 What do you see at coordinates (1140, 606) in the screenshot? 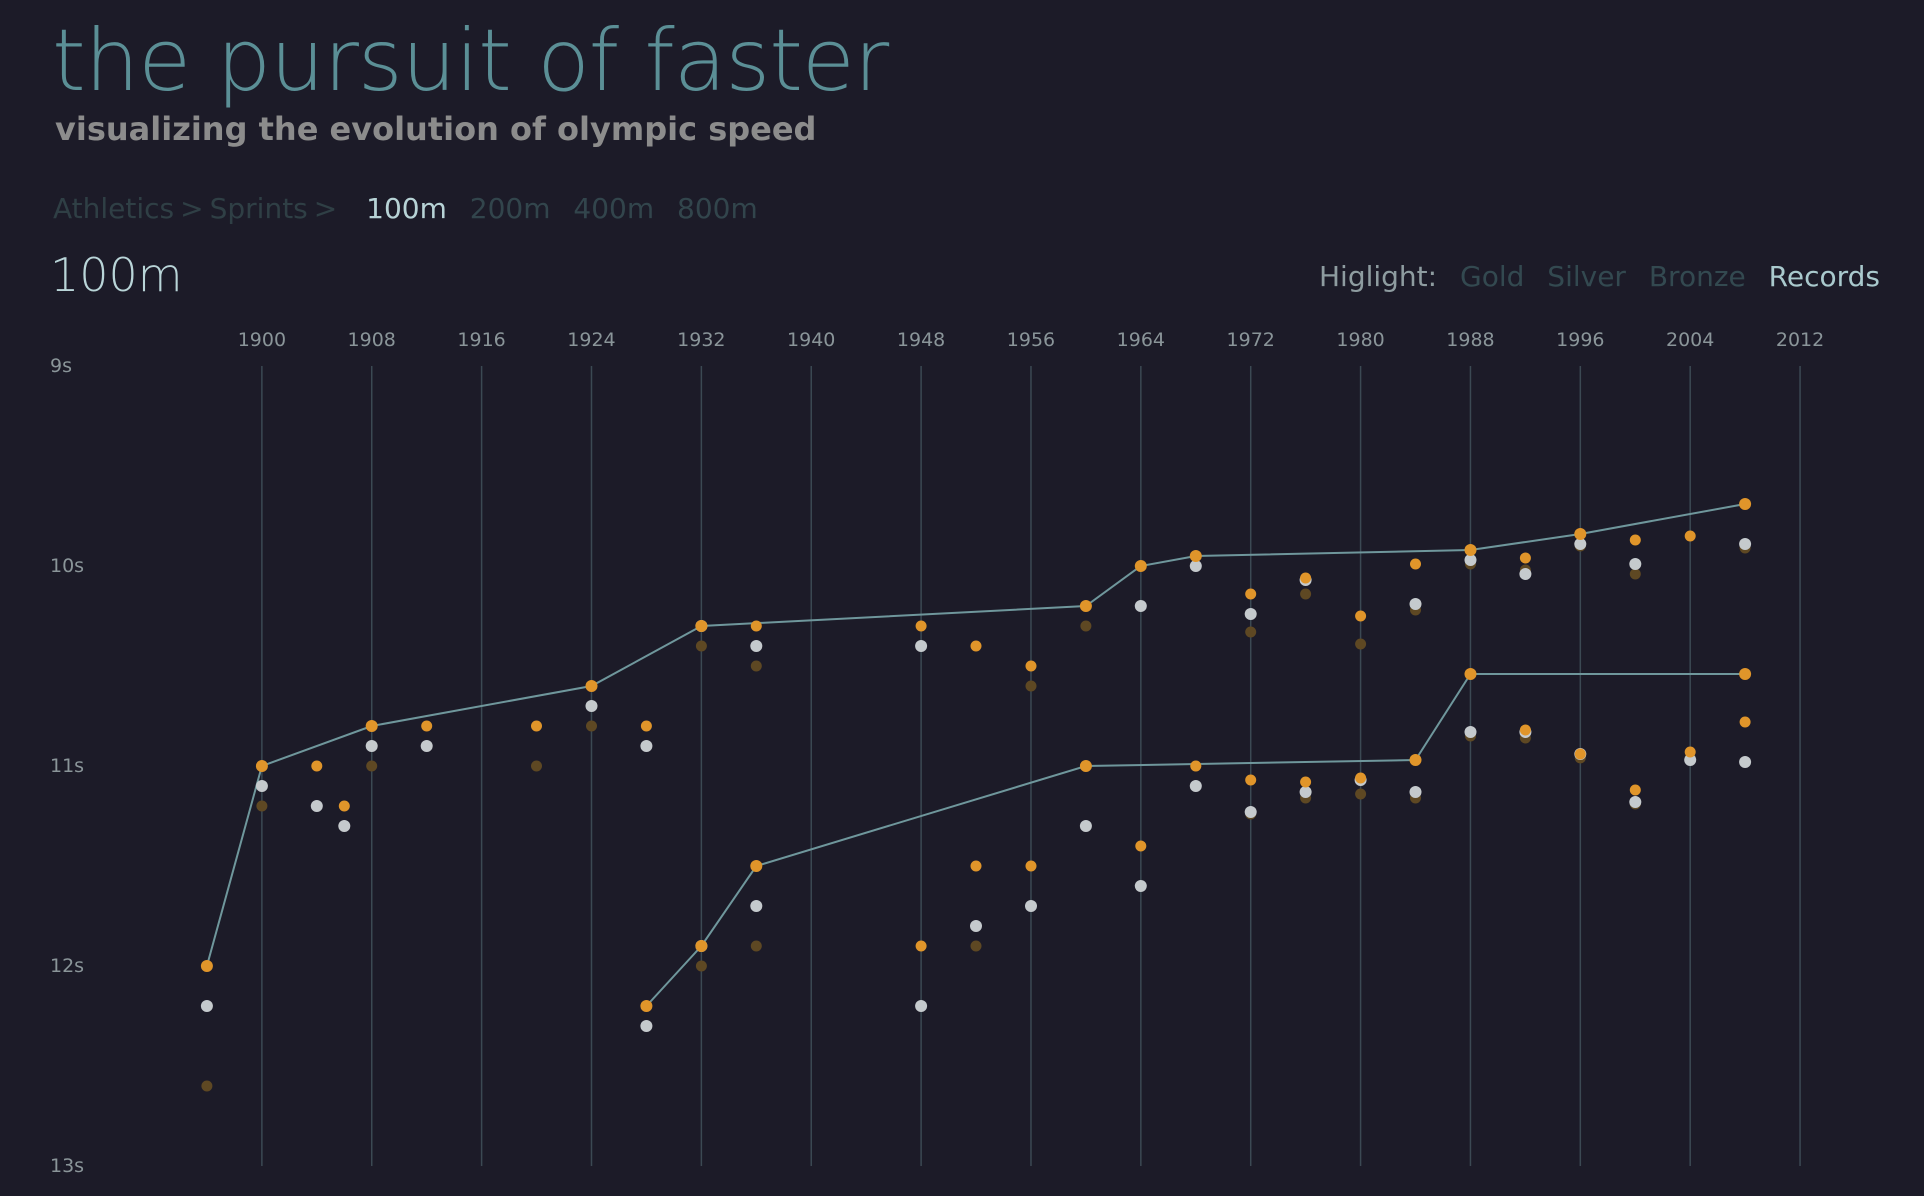
I see `silver-point-men-1964` at bounding box center [1140, 606].